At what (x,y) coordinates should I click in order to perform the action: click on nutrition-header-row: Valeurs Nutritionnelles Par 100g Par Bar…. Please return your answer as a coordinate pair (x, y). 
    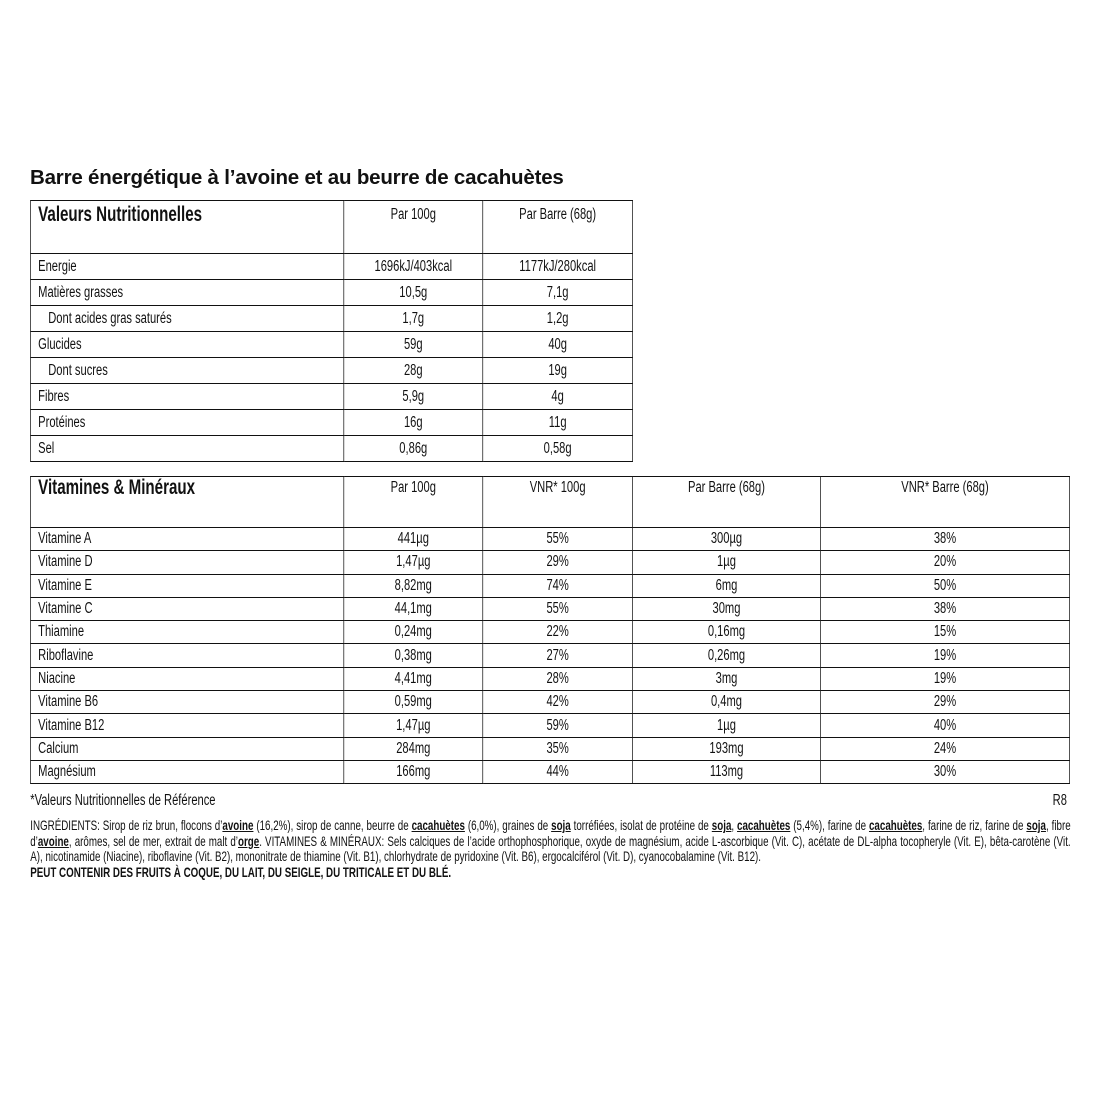
    Looking at the image, I should click on (331, 227).